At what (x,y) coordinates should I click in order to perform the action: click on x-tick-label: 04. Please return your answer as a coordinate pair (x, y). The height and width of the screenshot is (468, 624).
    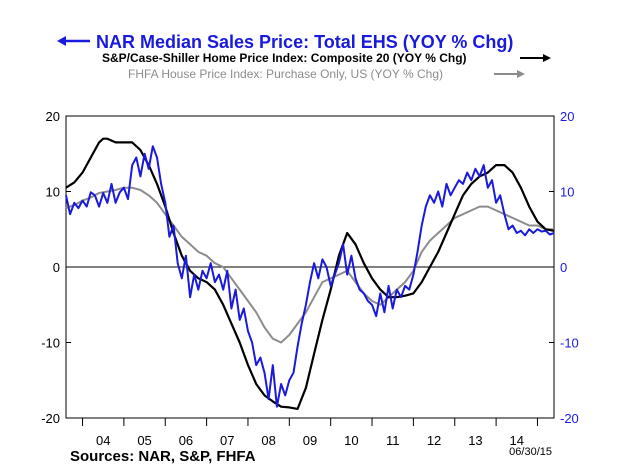
    Looking at the image, I should click on (103, 440).